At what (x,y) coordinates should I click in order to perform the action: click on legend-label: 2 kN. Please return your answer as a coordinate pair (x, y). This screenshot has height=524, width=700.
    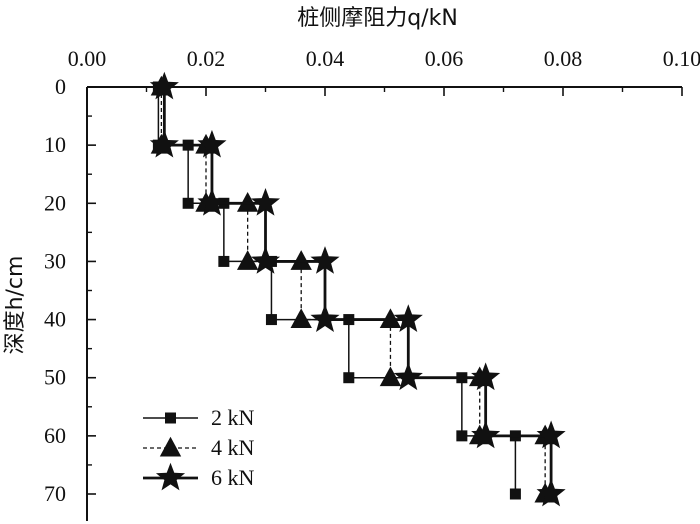
    Looking at the image, I should click on (233, 417).